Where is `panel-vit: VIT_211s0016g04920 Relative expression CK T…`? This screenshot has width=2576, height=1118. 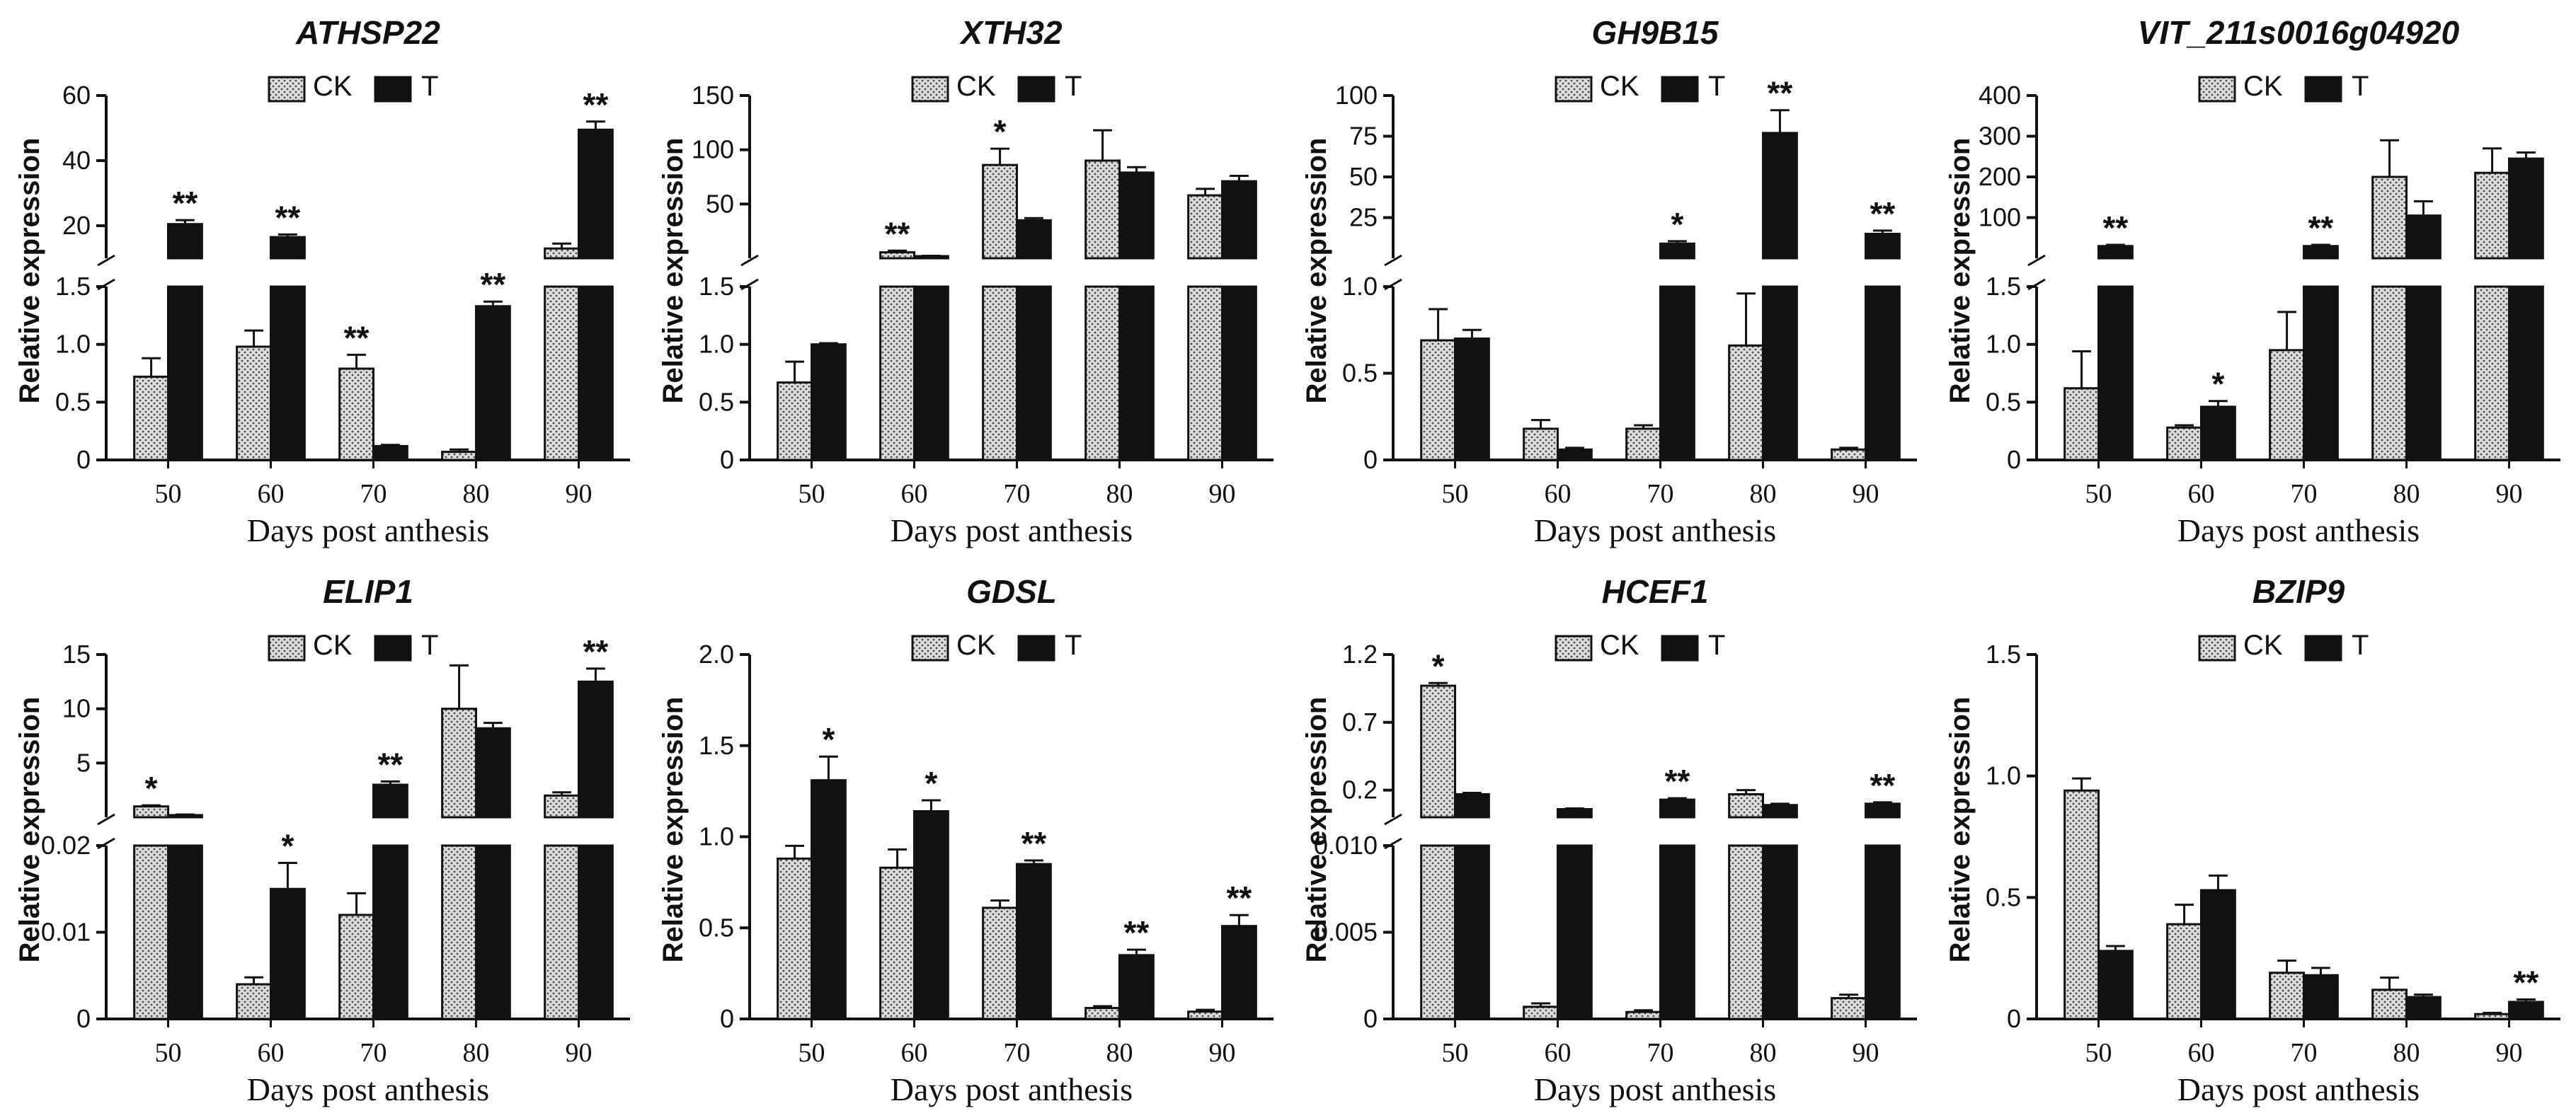 panel-vit: VIT_211s0016g04920 Relative expression CK T… is located at coordinates (2252, 279).